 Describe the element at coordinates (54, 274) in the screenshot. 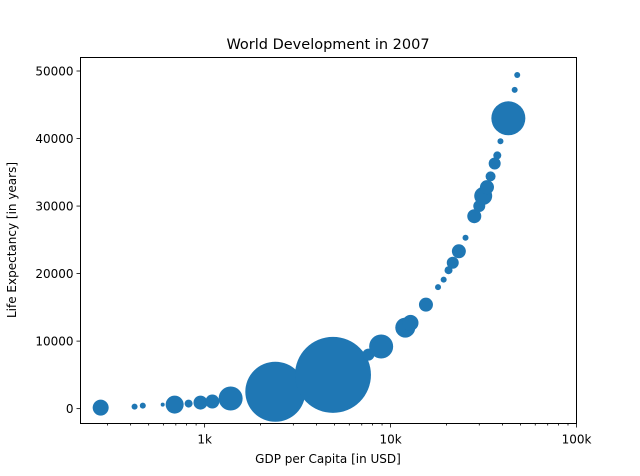

I see `y-tick-label: 20000` at that location.